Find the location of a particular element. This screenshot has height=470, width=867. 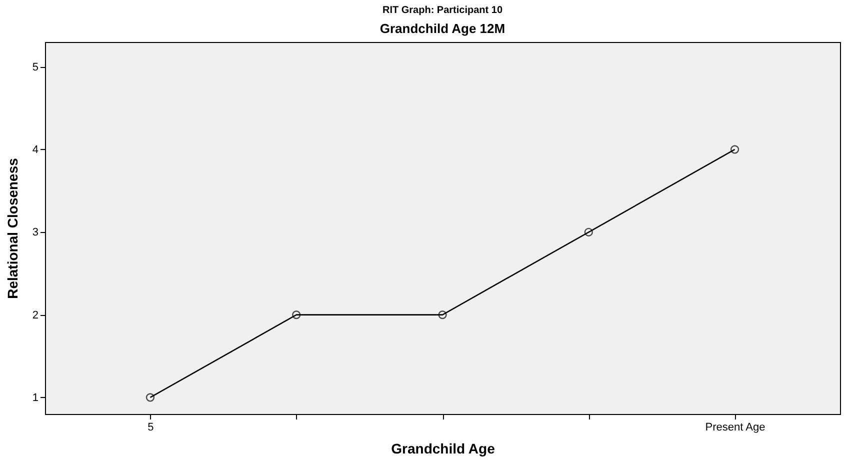

y-axis-title: Relational Closeness is located at coordinates (12, 228).